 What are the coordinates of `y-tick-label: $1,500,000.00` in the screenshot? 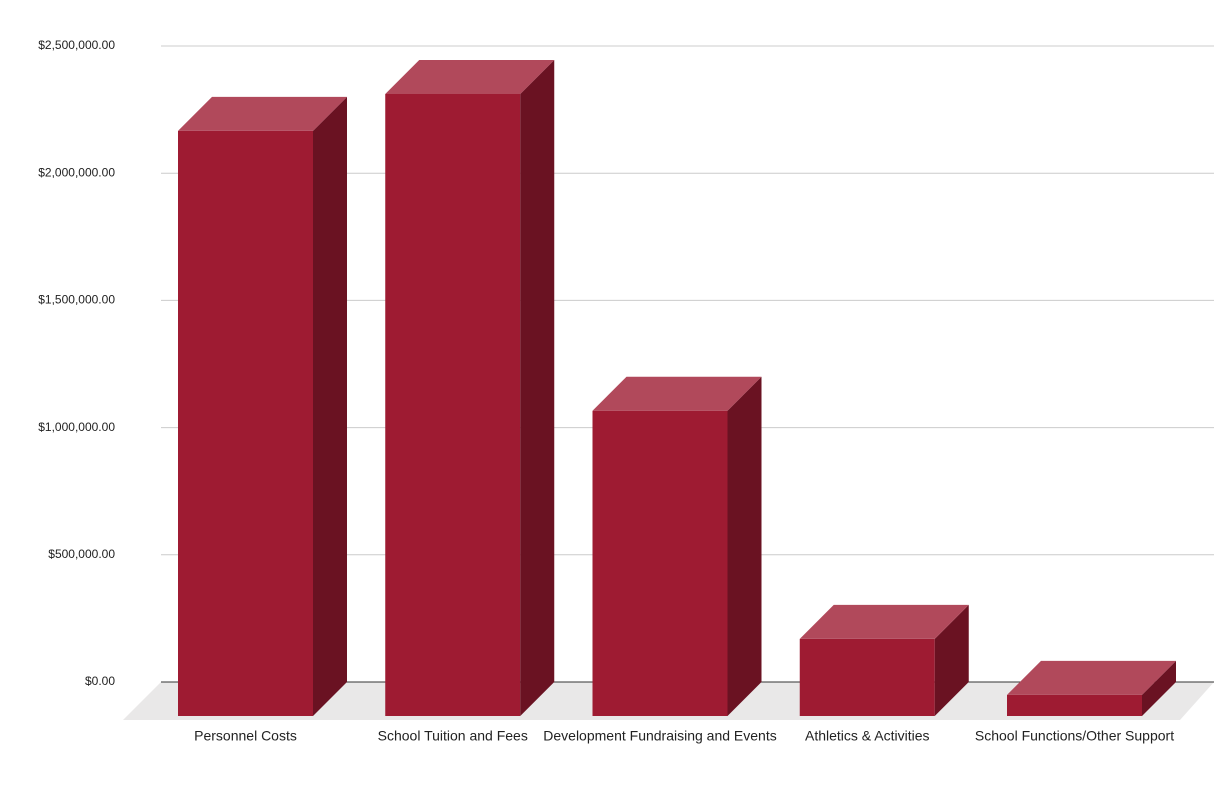 It's located at (76, 300).